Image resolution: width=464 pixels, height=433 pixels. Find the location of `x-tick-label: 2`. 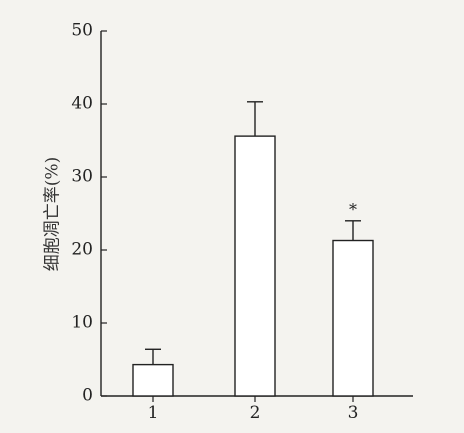

x-tick-label: 2 is located at coordinates (255, 413).